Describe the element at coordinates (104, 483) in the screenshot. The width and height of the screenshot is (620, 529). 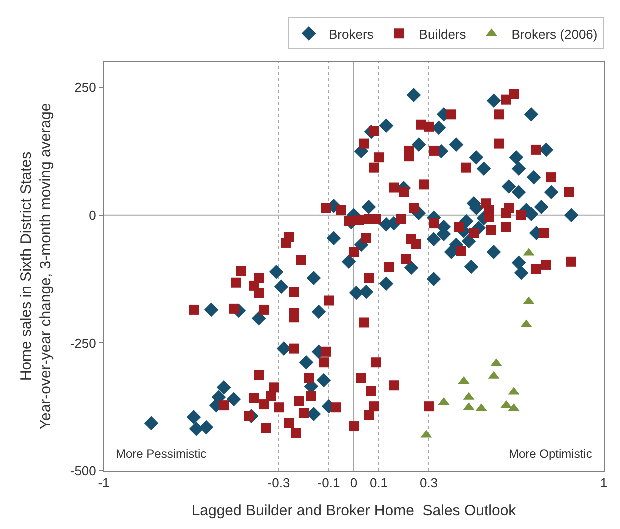
I see `x-tick-label: -1` at that location.